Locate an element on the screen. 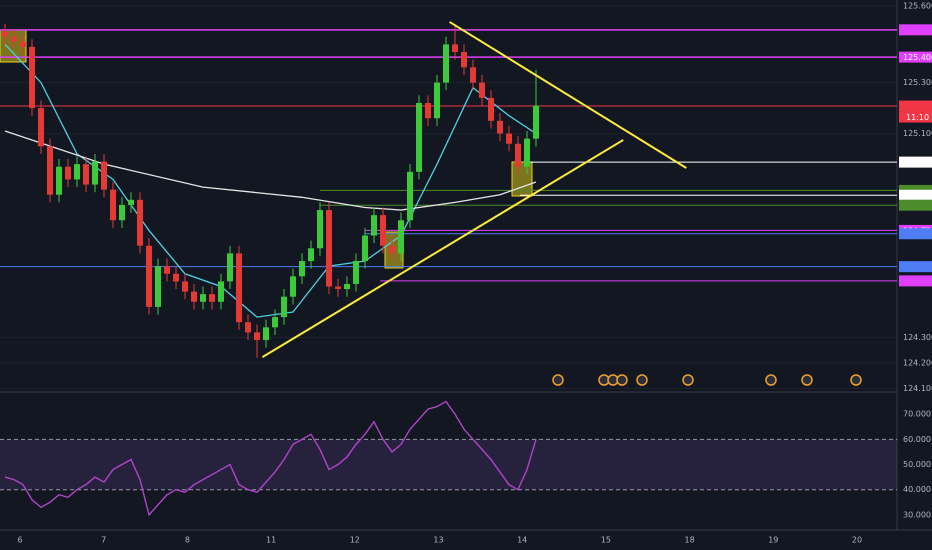 The image size is (932, 550). event-icons is located at coordinates (707, 380).